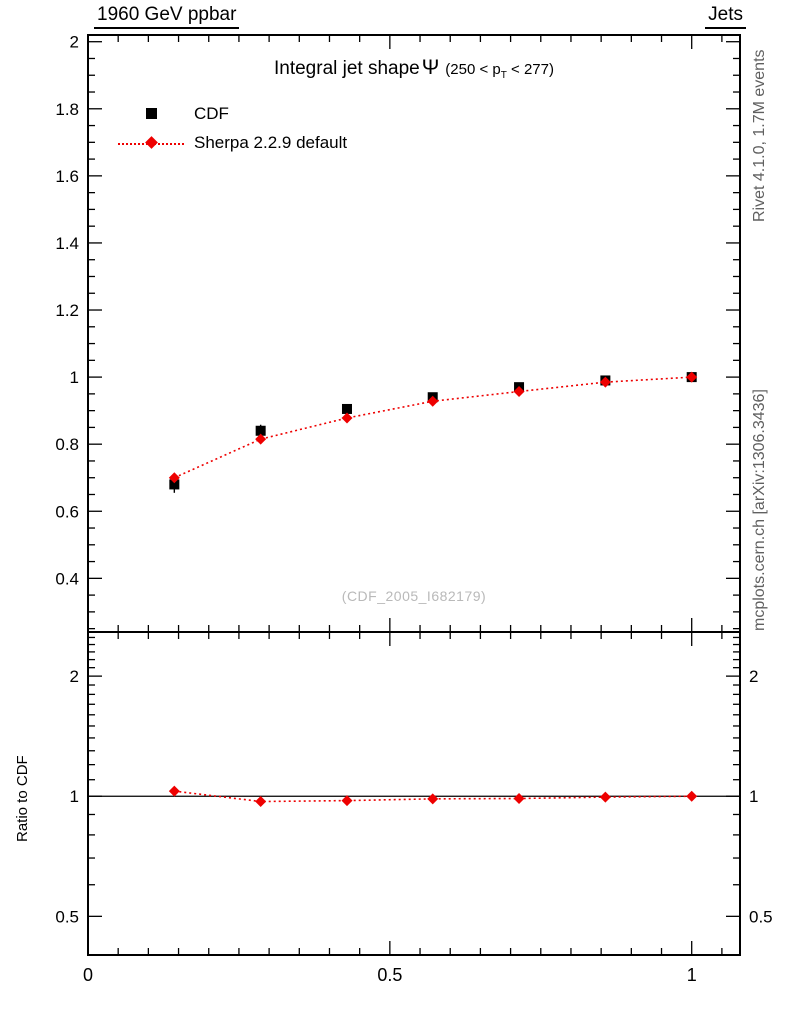 The height and width of the screenshot is (1024, 786). I want to click on legend-item-cdf: CDF, so click(231, 113).